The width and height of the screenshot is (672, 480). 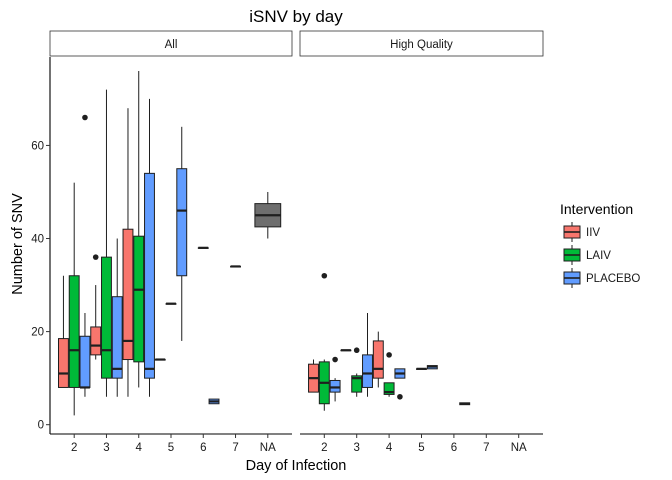 I want to click on x-axis-title: Day of Infection, so click(x=296, y=466).